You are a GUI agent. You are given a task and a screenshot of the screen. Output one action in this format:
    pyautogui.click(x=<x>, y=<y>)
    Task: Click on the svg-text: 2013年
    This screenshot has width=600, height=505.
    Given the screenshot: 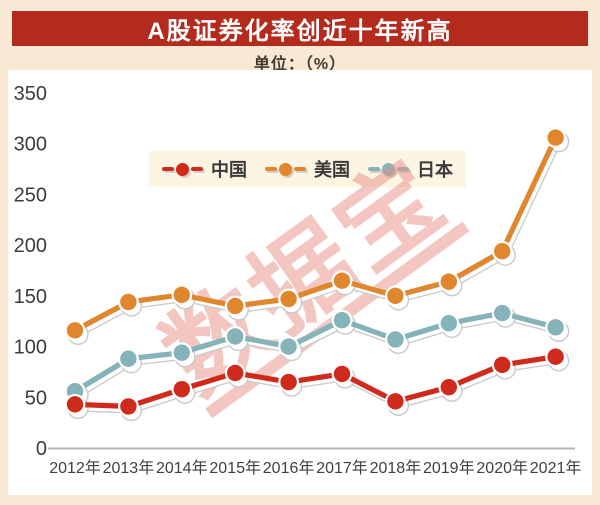 What is the action you would take?
    pyautogui.click(x=129, y=468)
    